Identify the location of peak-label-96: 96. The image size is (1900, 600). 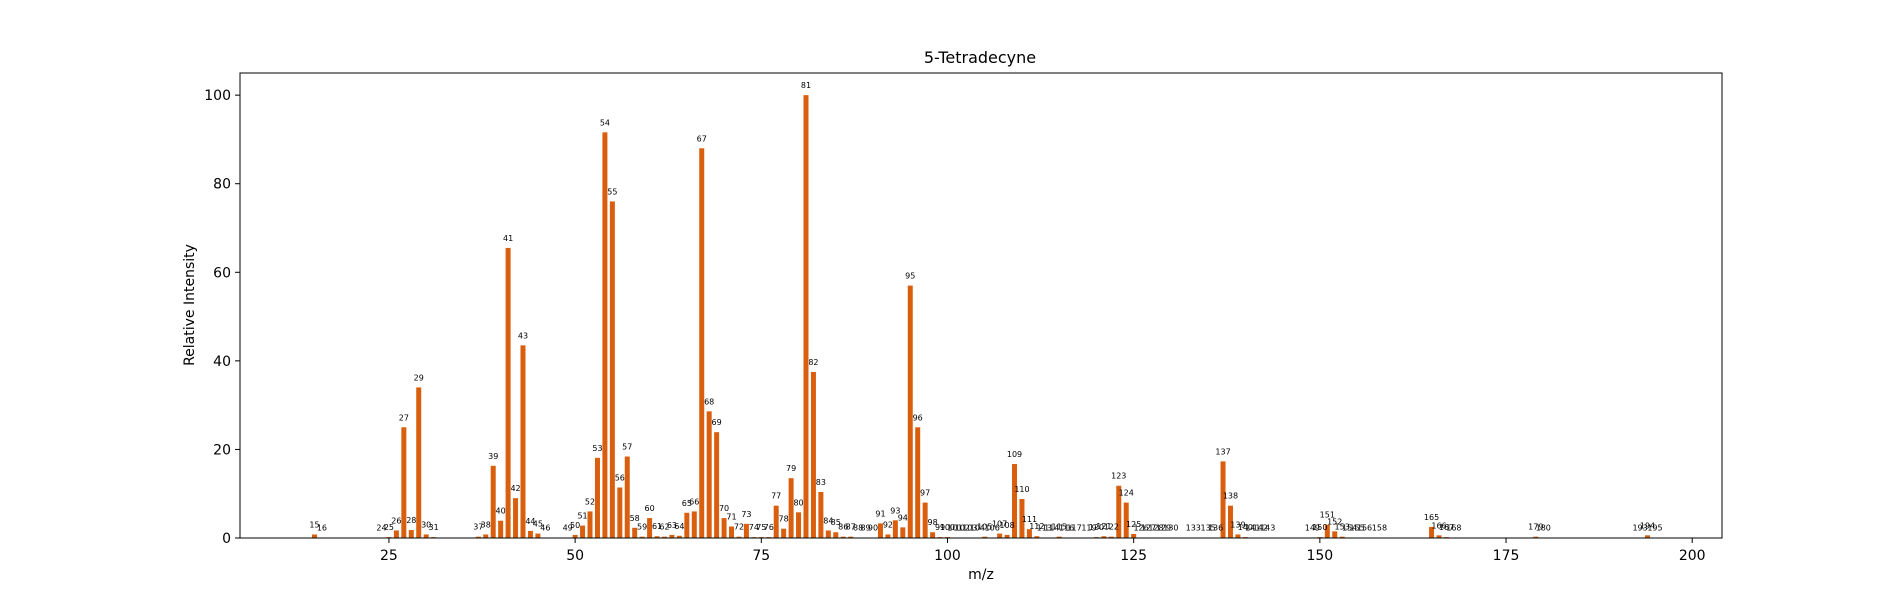
(918, 417).